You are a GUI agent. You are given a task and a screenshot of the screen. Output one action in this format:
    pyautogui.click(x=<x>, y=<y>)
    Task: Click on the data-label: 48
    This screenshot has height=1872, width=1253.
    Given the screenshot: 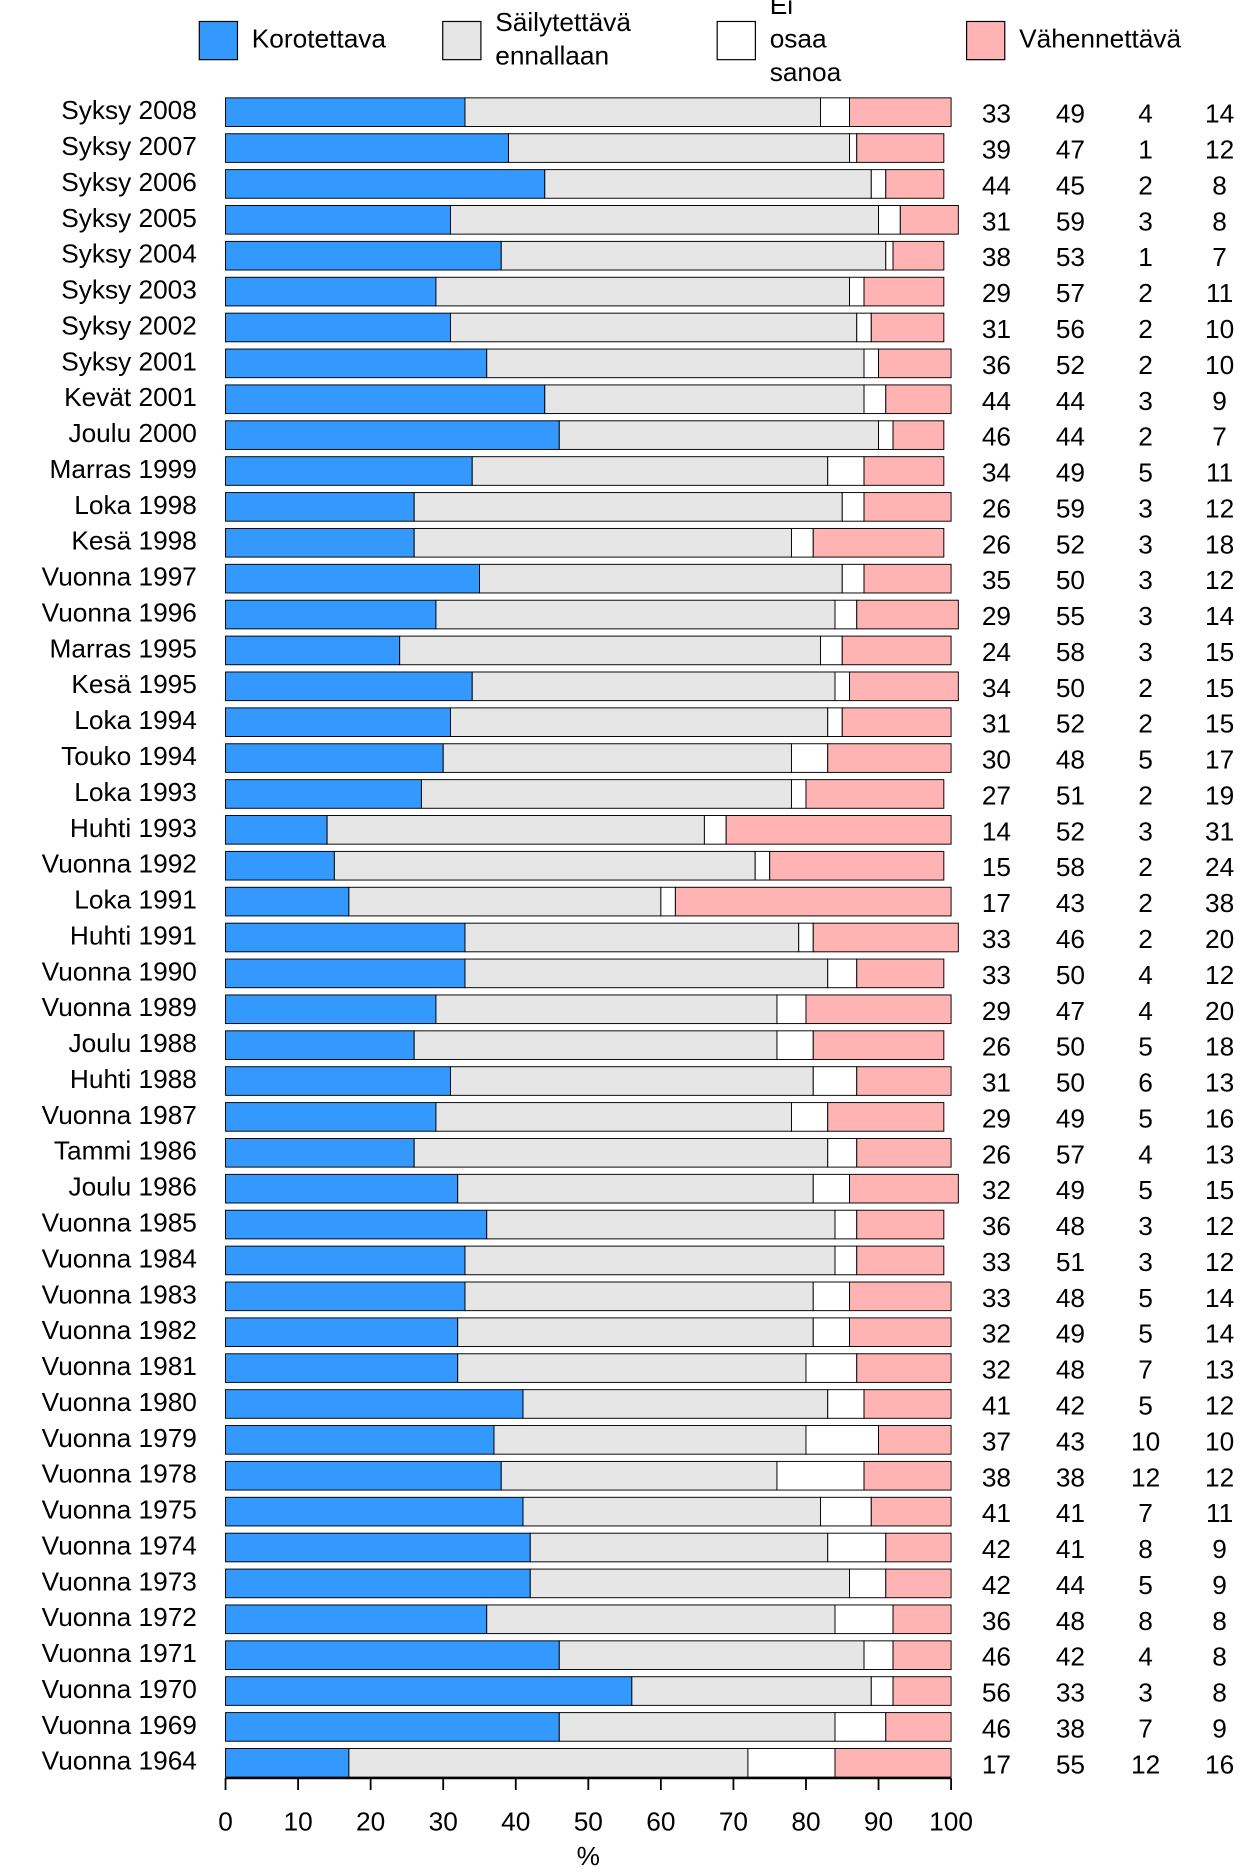 What is the action you would take?
    pyautogui.click(x=1070, y=1298)
    